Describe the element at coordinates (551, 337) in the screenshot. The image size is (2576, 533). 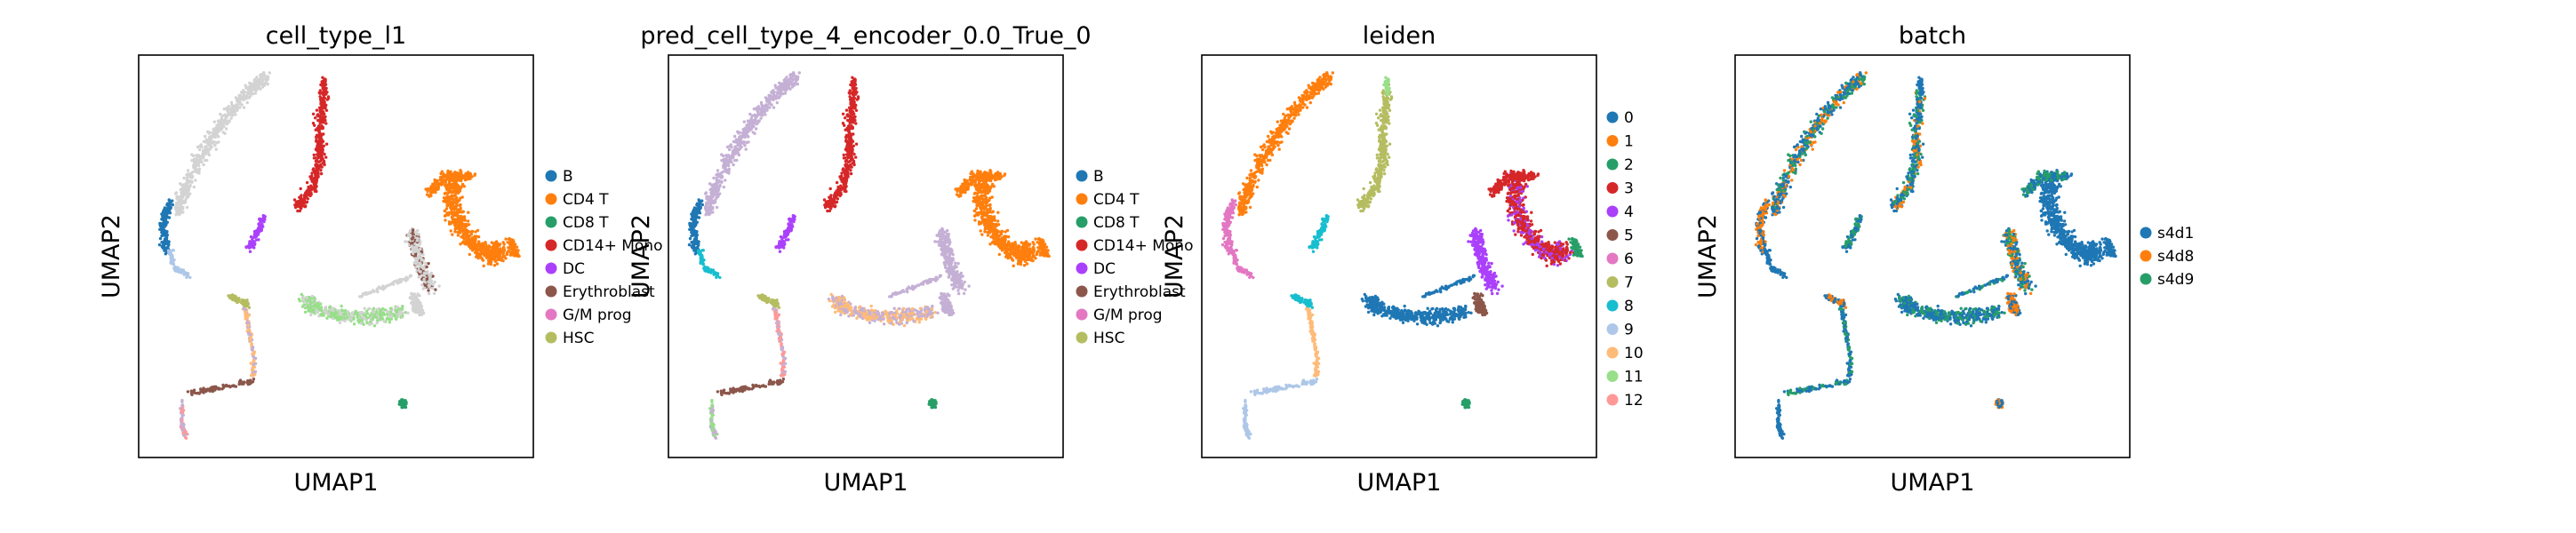
I see `legend-marker` at that location.